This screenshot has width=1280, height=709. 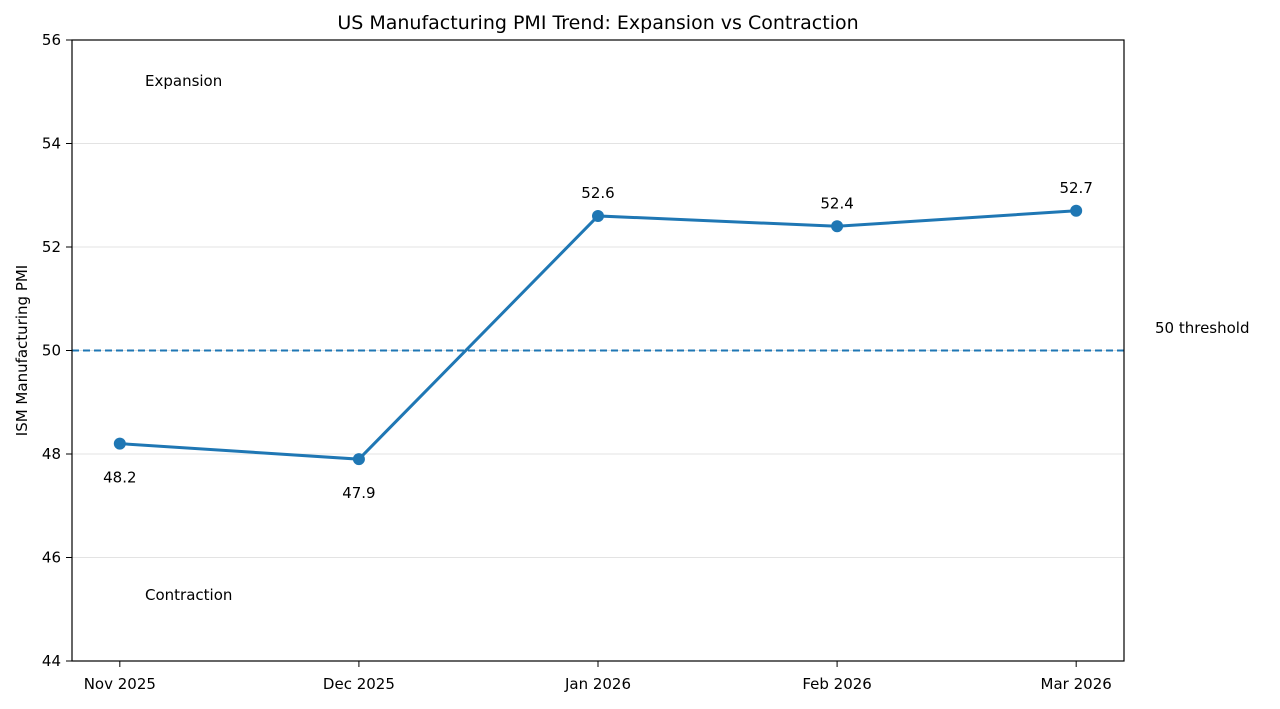 What do you see at coordinates (837, 684) in the screenshot?
I see `x-tick-label: Feb 2026` at bounding box center [837, 684].